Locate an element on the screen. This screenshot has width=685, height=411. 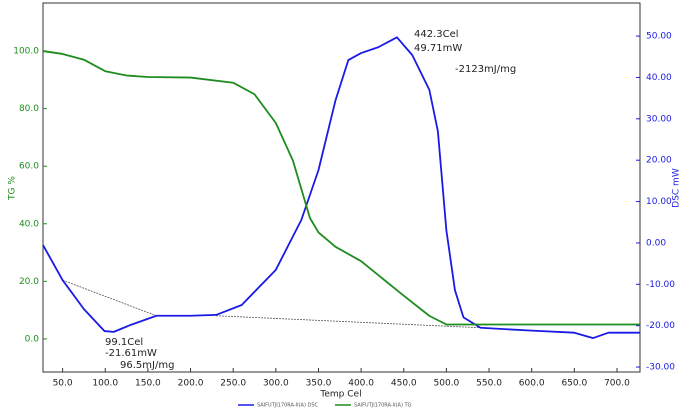
y-tick-label: 20.0 is located at coordinates (29, 282).